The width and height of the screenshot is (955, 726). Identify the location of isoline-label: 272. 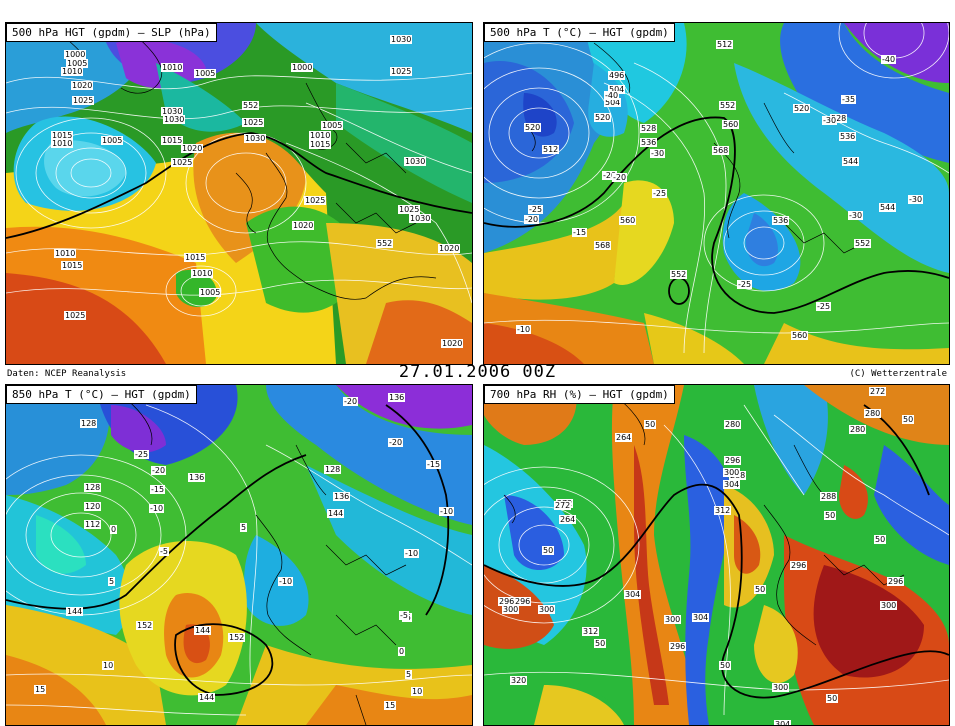
(878, 391).